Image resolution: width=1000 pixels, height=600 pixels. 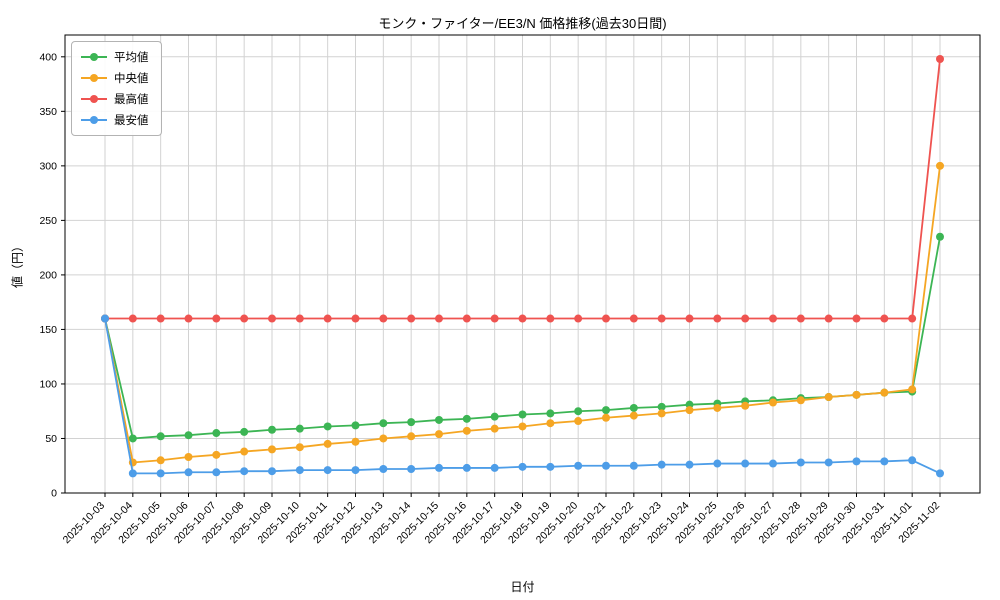 I want to click on y-tick-label: 400, so click(x=48, y=57).